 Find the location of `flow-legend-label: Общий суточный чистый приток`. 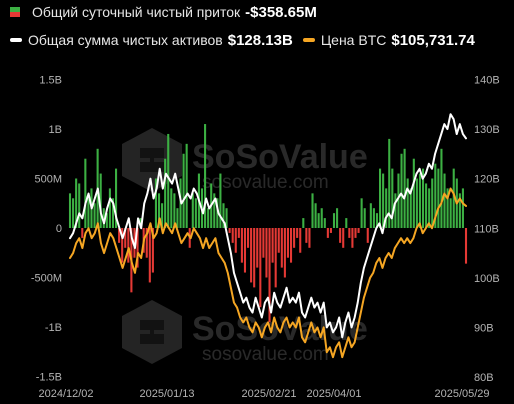

flow-legend-label: Общий суточный чистый приток is located at coordinates (136, 12).